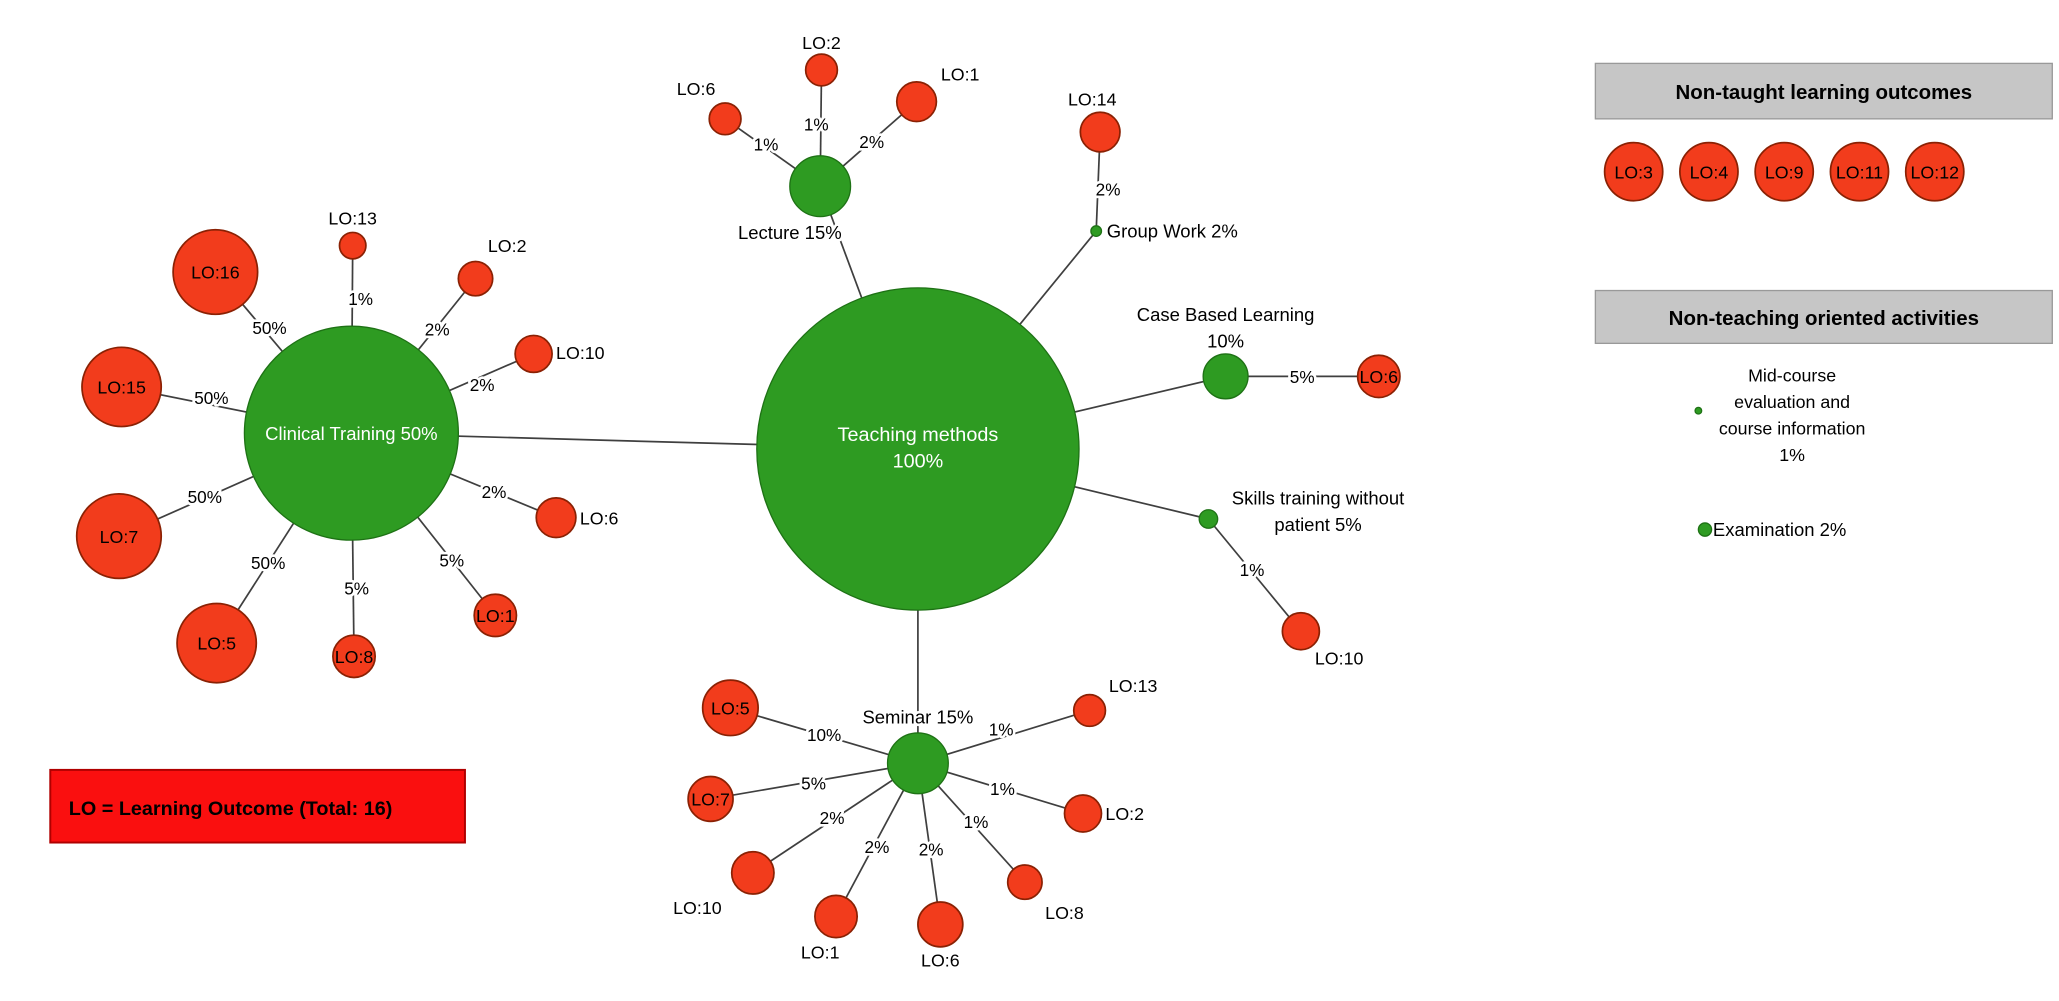 The width and height of the screenshot is (2059, 1001). I want to click on ct-lo5-label: LO:5, so click(216, 644).